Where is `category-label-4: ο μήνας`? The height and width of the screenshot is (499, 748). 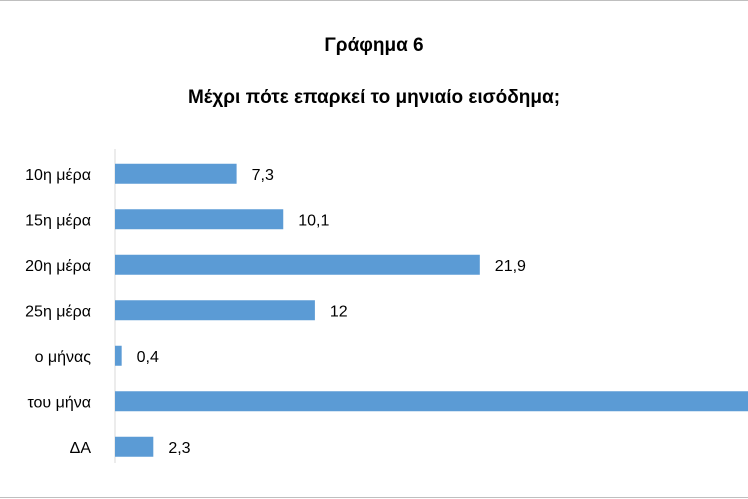
category-label-4: ο μήνας is located at coordinates (63, 357).